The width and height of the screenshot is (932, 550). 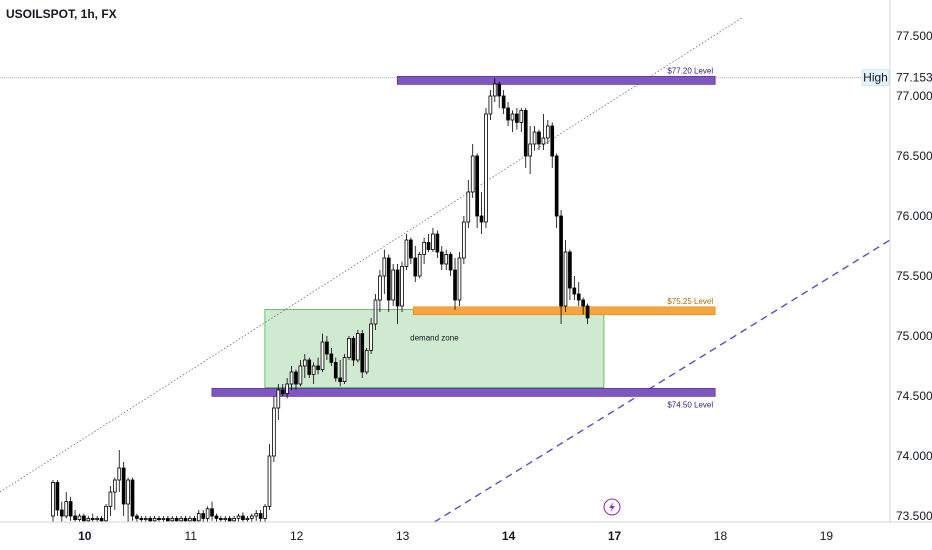 What do you see at coordinates (914, 216) in the screenshot?
I see `price-tick-label: 76.000` at bounding box center [914, 216].